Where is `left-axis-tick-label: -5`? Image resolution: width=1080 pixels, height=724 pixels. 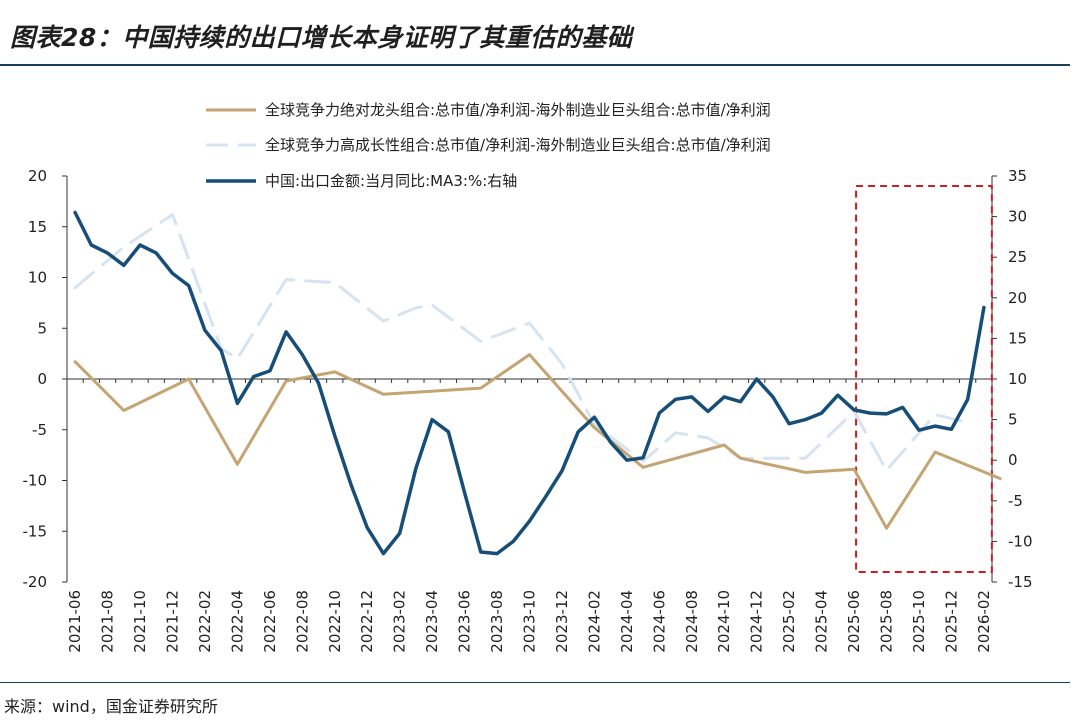
left-axis-tick-label: -5 is located at coordinates (39, 430).